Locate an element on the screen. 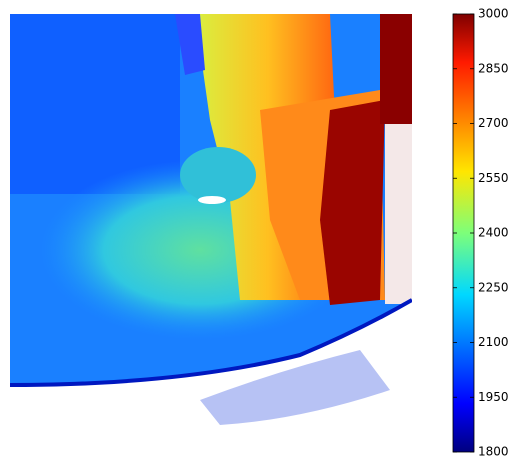 This screenshot has width=508, height=457. colorbar-tick-label: 2100 is located at coordinates (493, 342).